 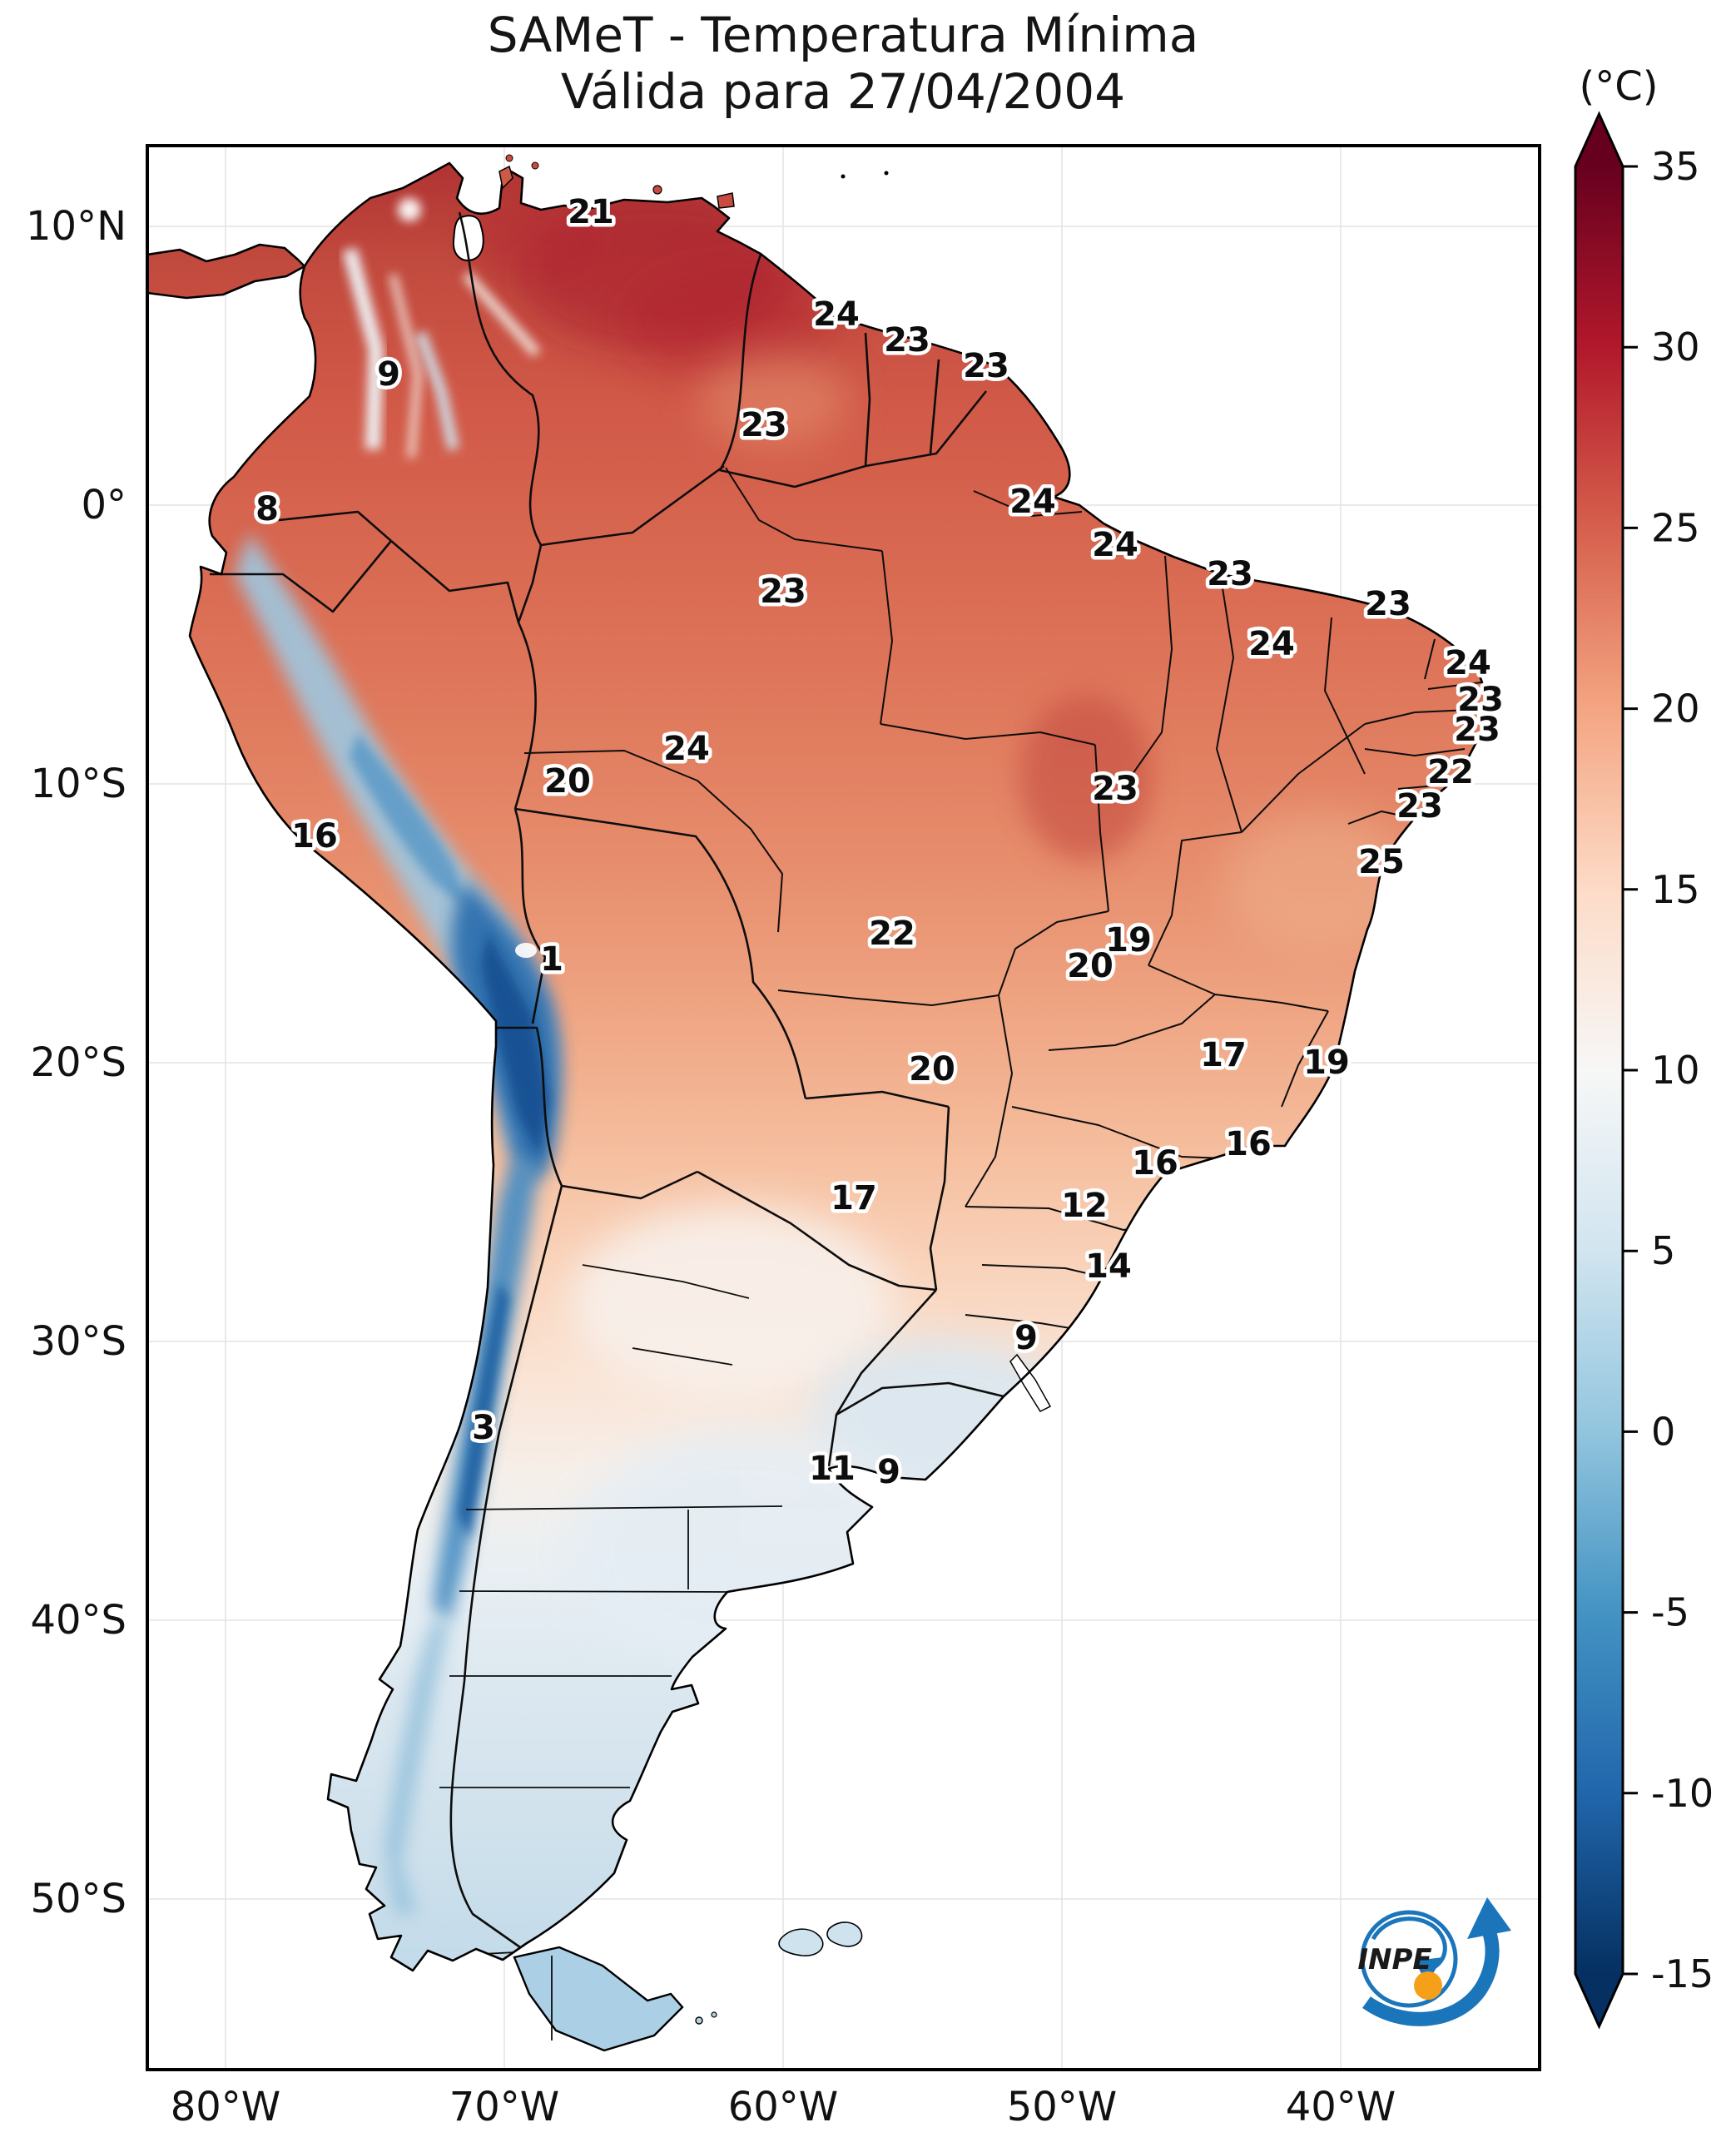 I want to click on colorbar-bottom-arrow, so click(x=1599, y=2000).